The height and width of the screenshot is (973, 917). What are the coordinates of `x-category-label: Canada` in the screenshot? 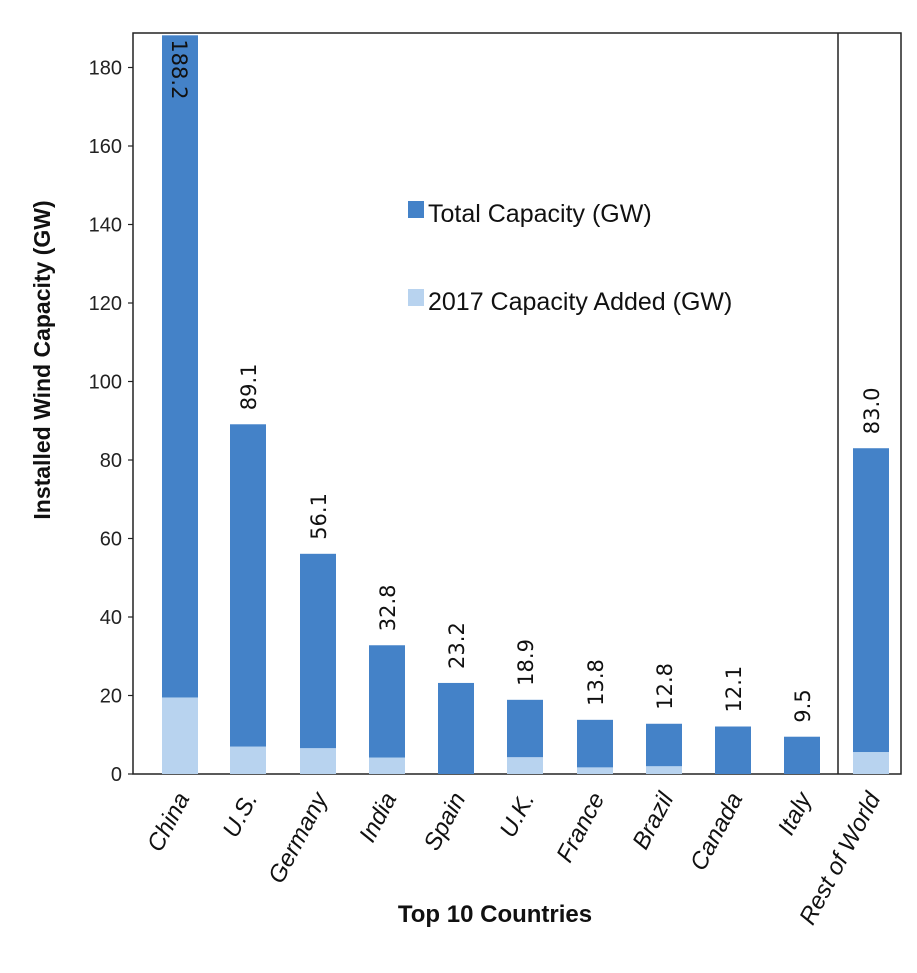 It's located at (716, 831).